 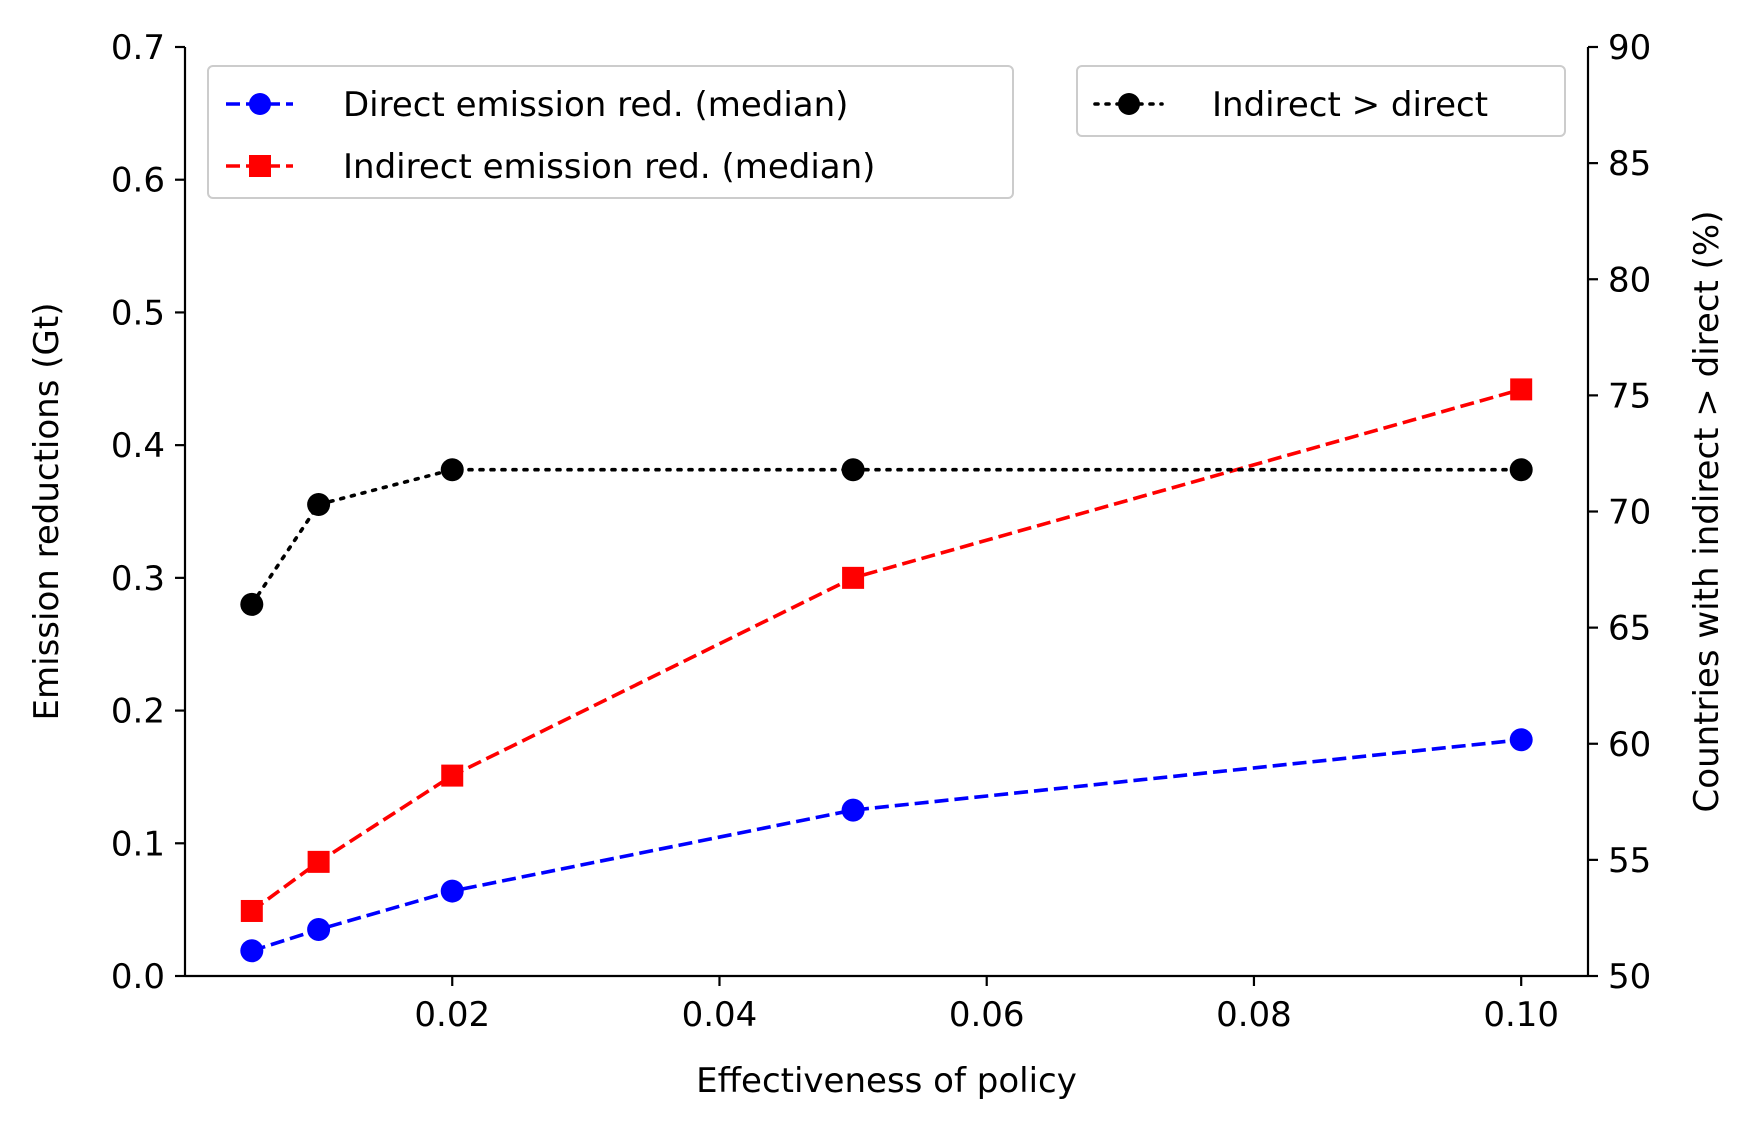 What do you see at coordinates (1629, 280) in the screenshot?
I see `y2-tick-label: 80` at bounding box center [1629, 280].